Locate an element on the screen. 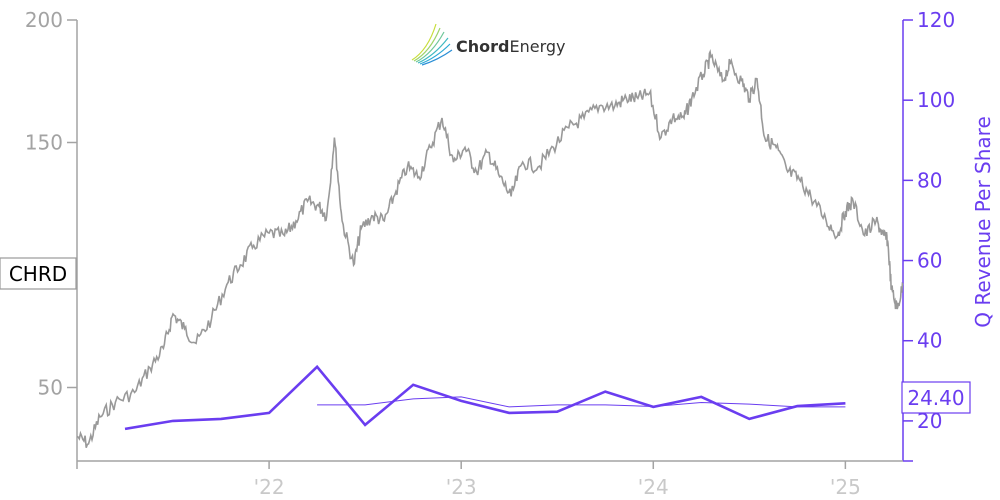  right-axis-label: Q Revenue Per Share is located at coordinates (983, 222).